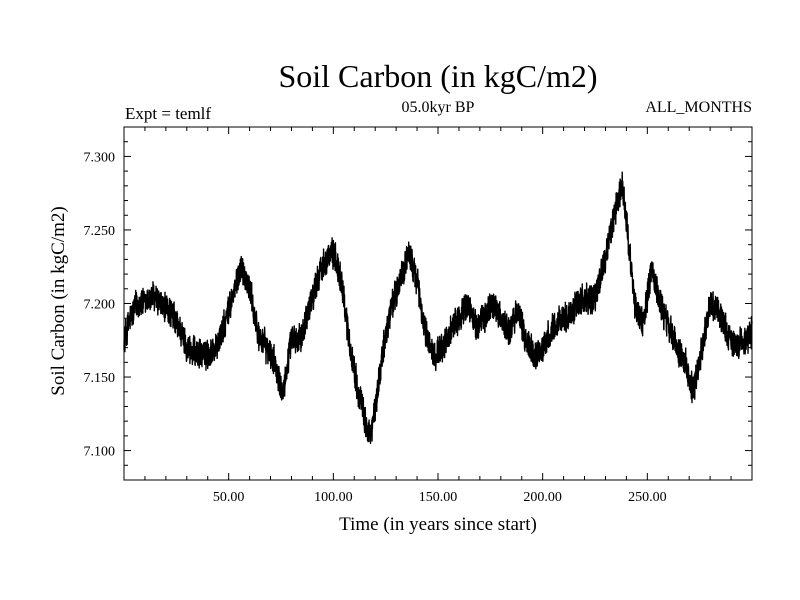 Image resolution: width=800 pixels, height=600 pixels. Describe the element at coordinates (437, 76) in the screenshot. I see `chart-title: Soil Carbon (in kgC/m2)` at that location.